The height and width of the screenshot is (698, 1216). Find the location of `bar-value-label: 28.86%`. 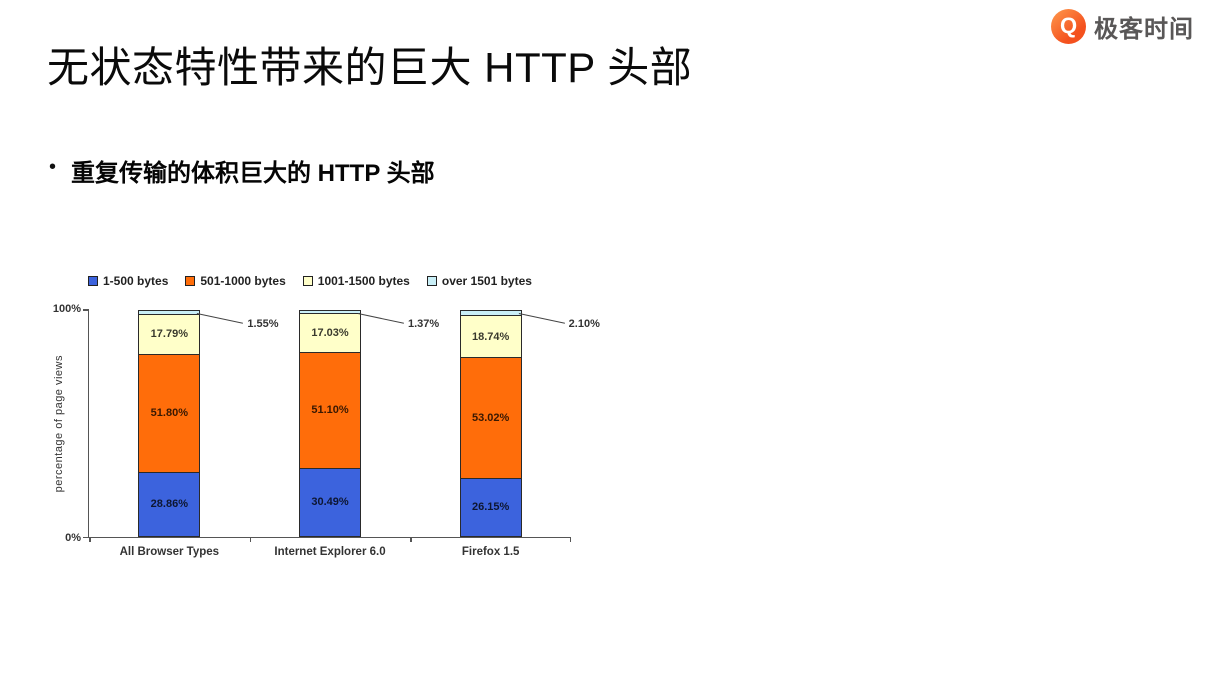

bar-value-label: 28.86% is located at coordinates (169, 504).